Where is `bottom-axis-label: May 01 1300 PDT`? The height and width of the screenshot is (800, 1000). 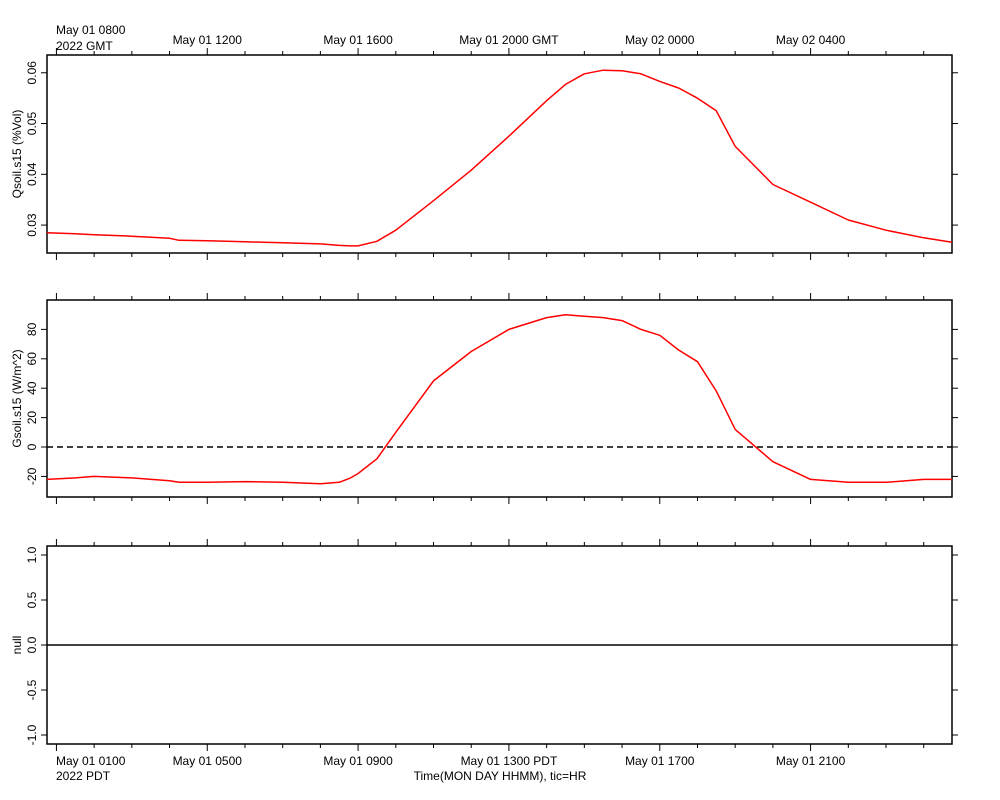
bottom-axis-label: May 01 1300 PDT is located at coordinates (509, 761).